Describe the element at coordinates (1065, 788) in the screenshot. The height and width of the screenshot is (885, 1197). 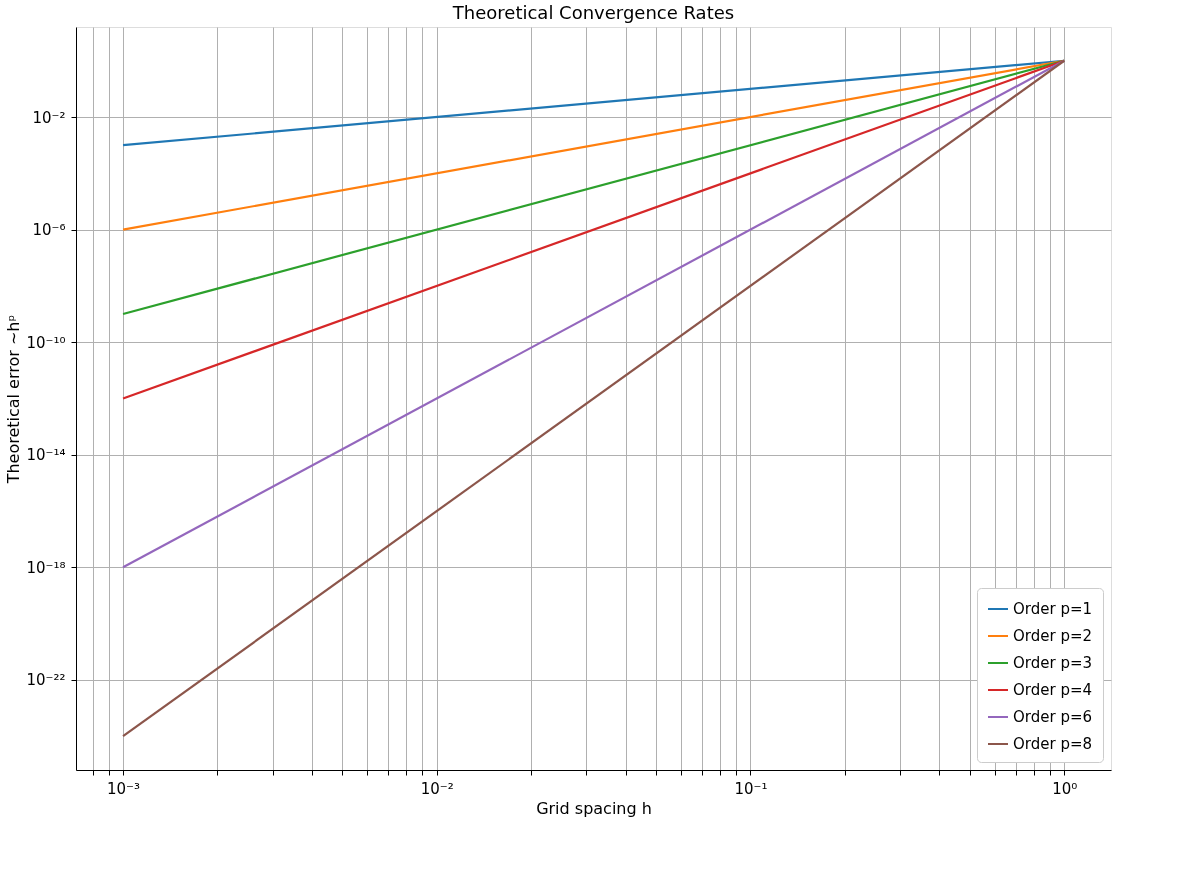
I see `x-tick-label: 10⁰` at that location.